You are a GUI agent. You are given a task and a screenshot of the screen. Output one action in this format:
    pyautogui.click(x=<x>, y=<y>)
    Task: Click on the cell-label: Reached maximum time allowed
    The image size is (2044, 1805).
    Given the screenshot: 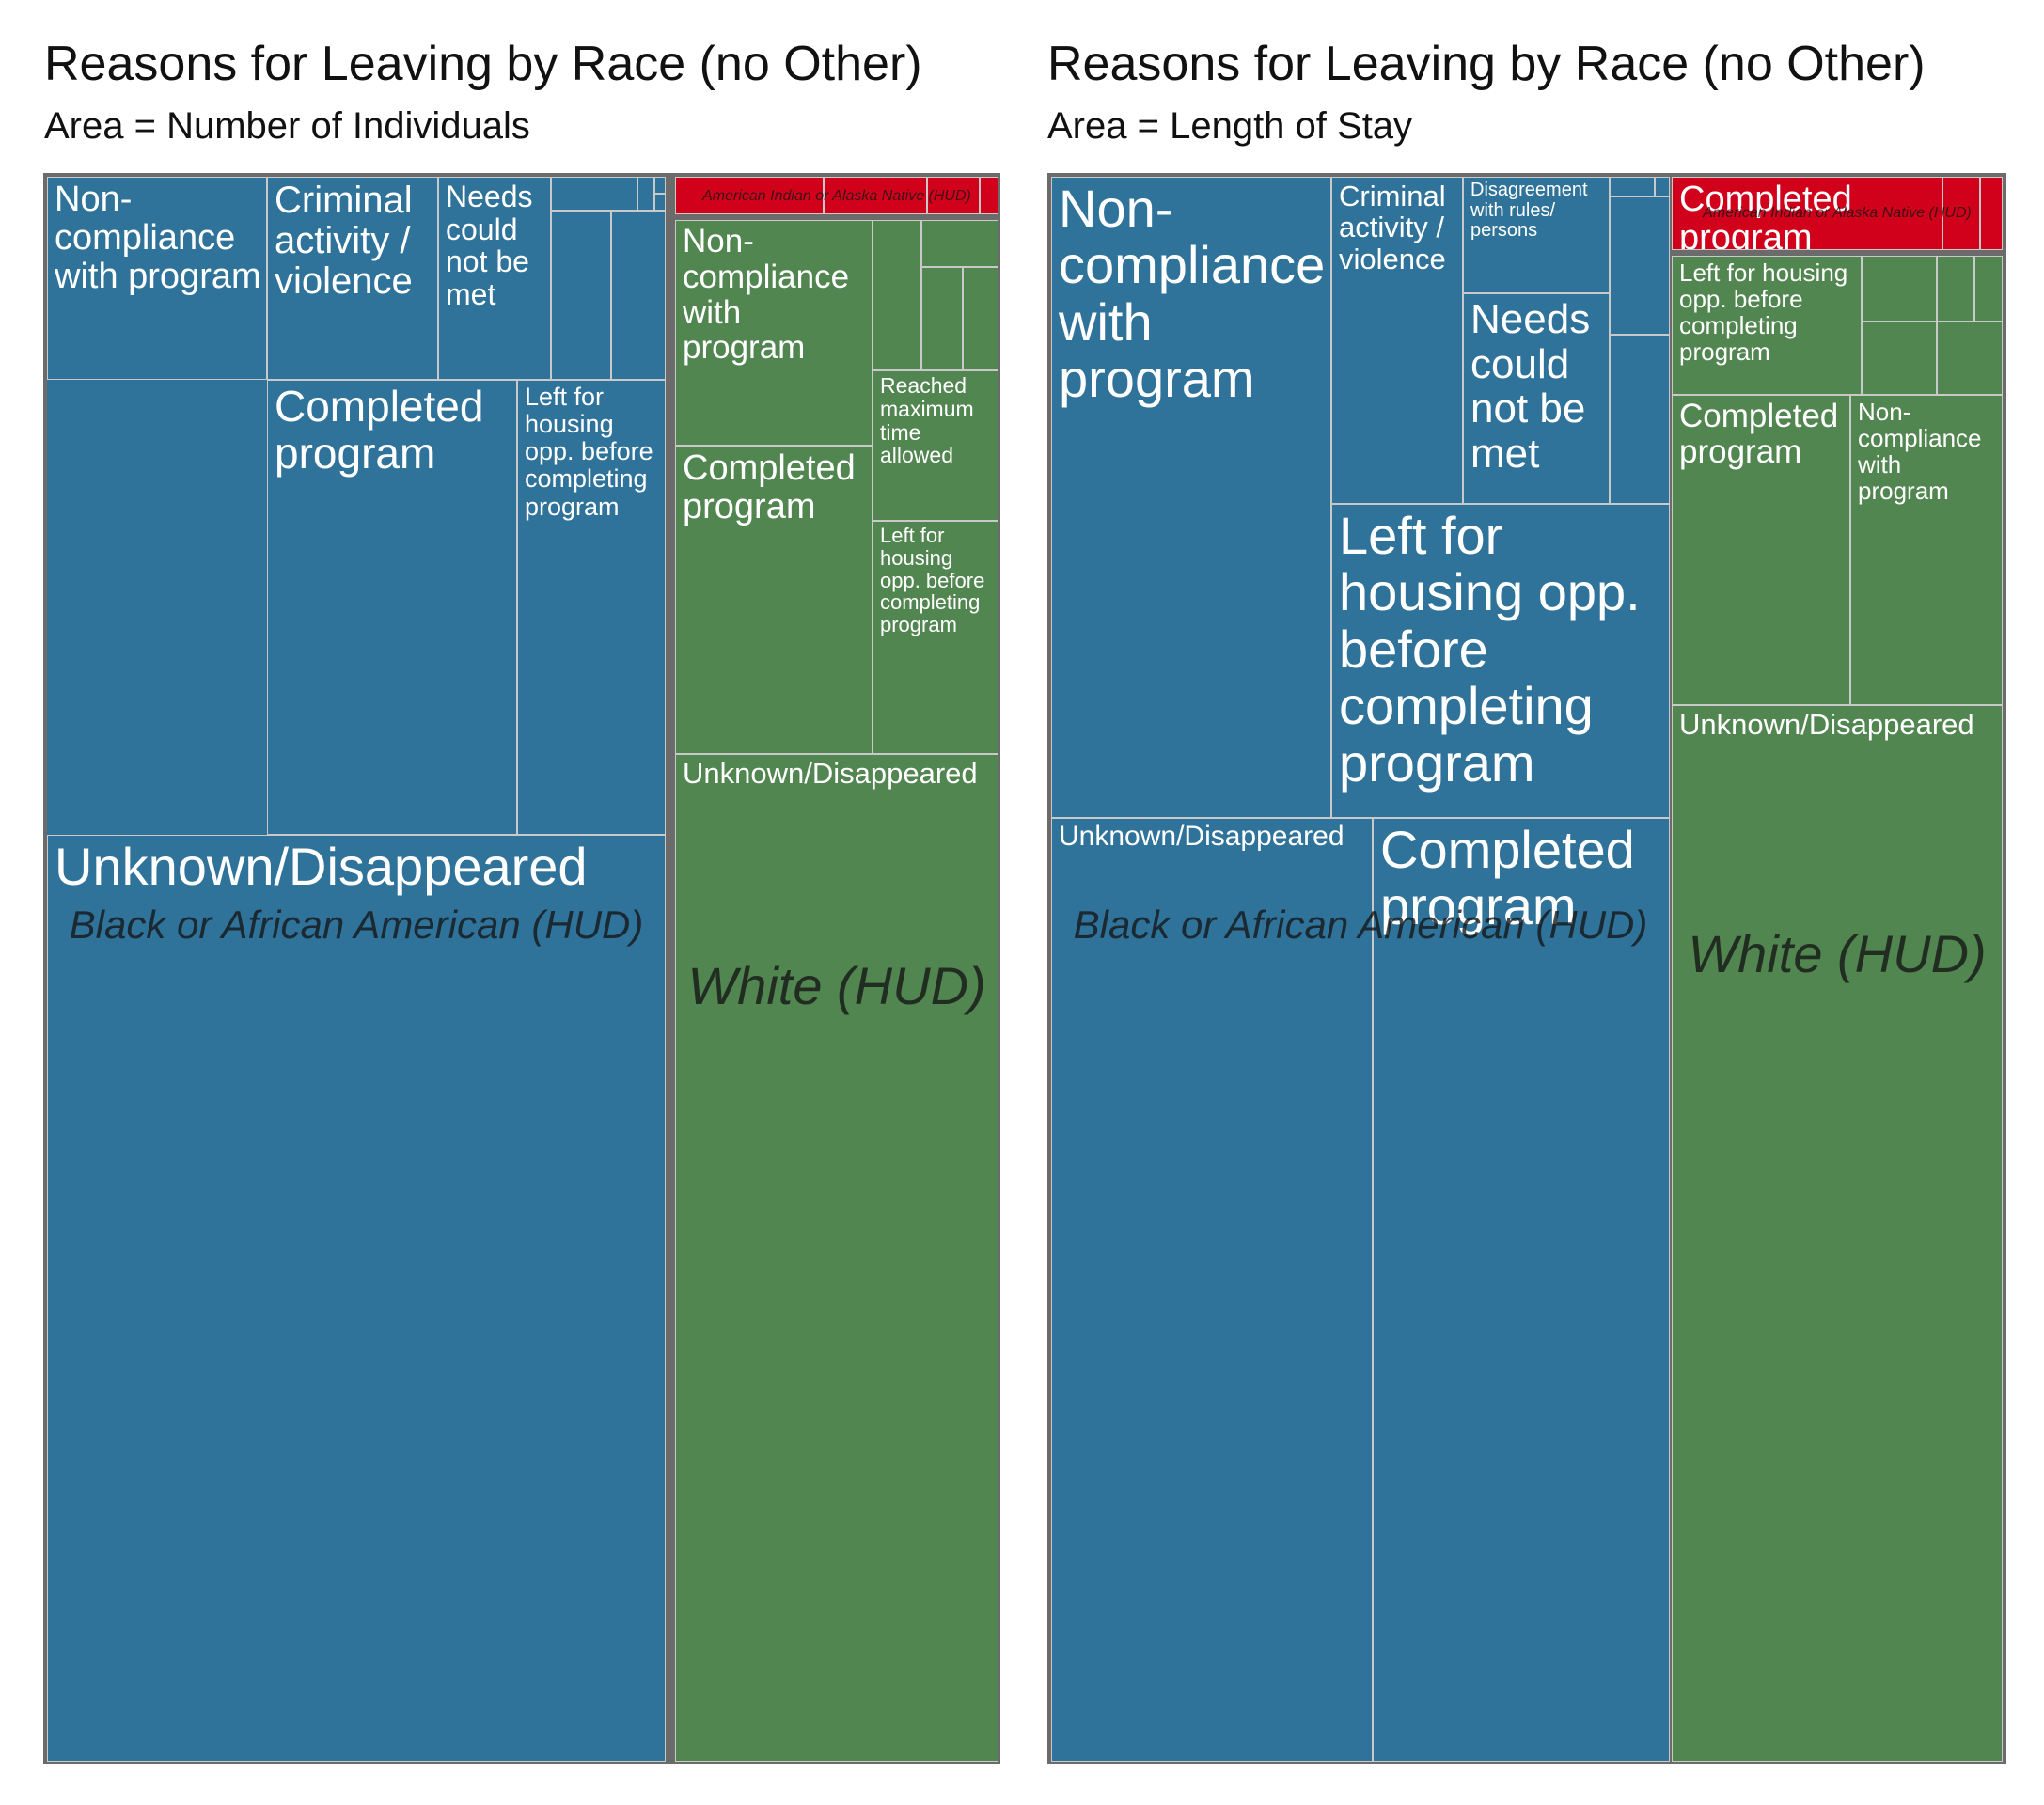 What is the action you would take?
    pyautogui.click(x=927, y=420)
    